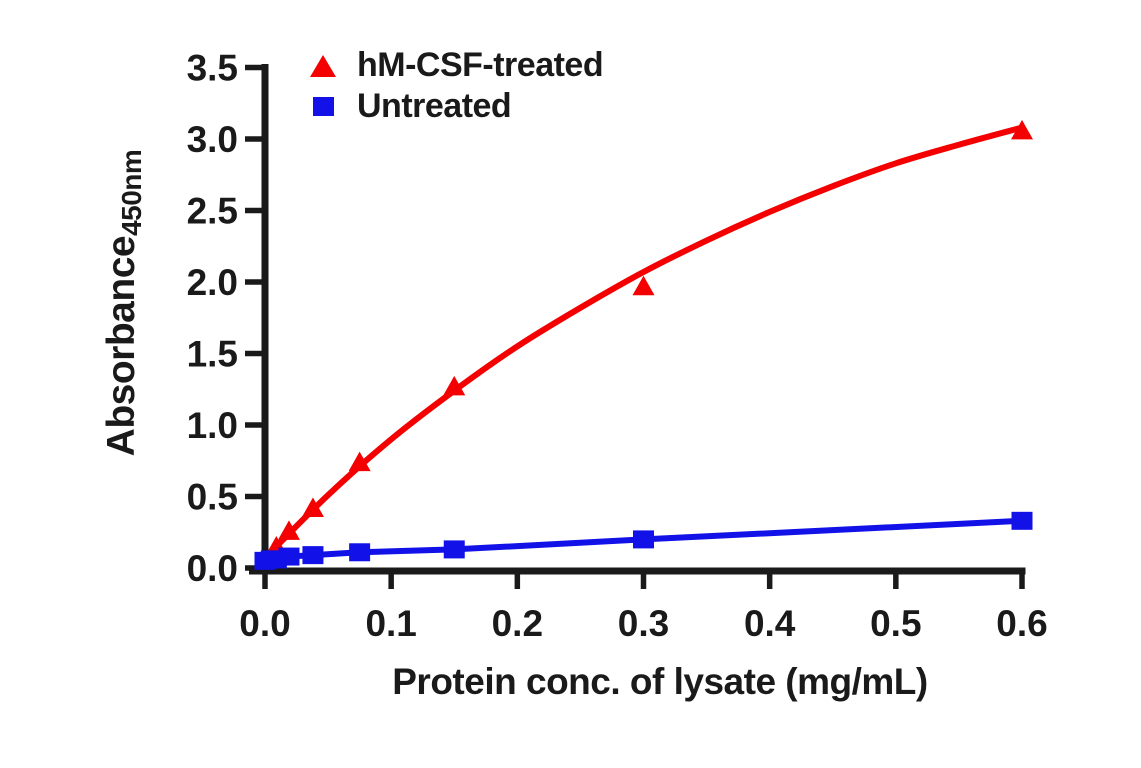  Describe the element at coordinates (480, 65) in the screenshot. I see `legend-label-treated: hM-CSF-treated` at that location.